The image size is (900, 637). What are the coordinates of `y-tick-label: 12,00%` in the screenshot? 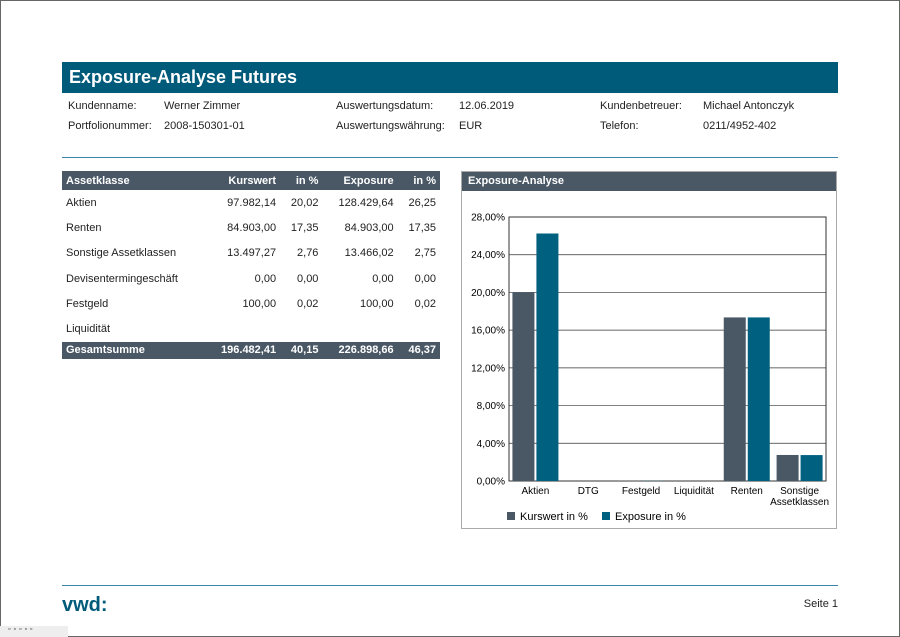 It's located at (488, 368).